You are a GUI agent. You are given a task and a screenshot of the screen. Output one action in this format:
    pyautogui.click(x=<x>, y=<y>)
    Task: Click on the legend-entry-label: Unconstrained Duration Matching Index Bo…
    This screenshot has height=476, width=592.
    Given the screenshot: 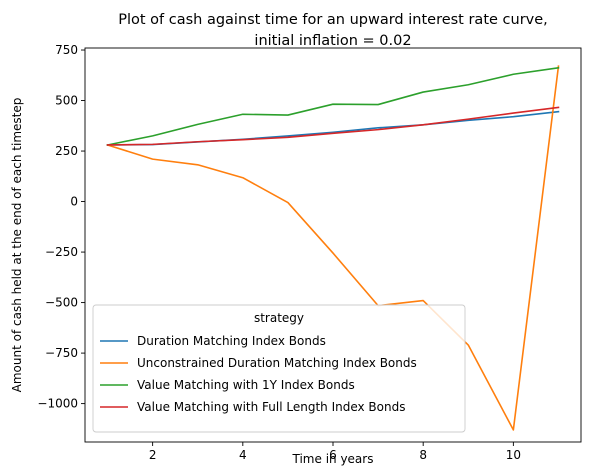 What is the action you would take?
    pyautogui.click(x=277, y=363)
    